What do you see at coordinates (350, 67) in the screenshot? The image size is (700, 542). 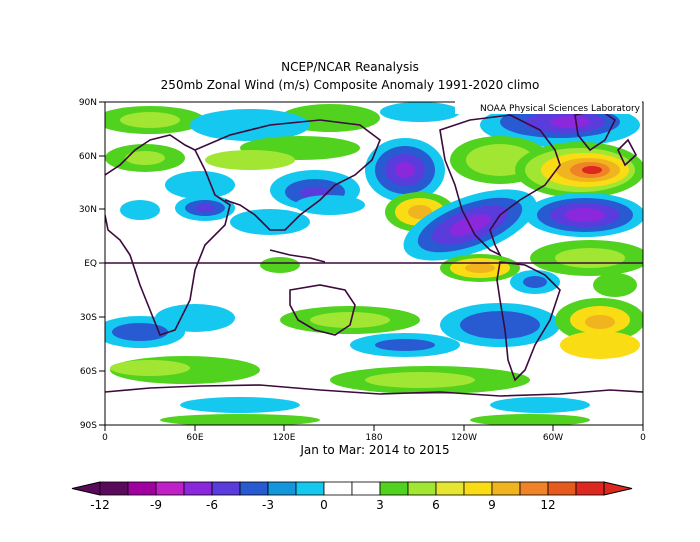 I see `map-title: NCEP/NCAR Reanalysis` at bounding box center [350, 67].